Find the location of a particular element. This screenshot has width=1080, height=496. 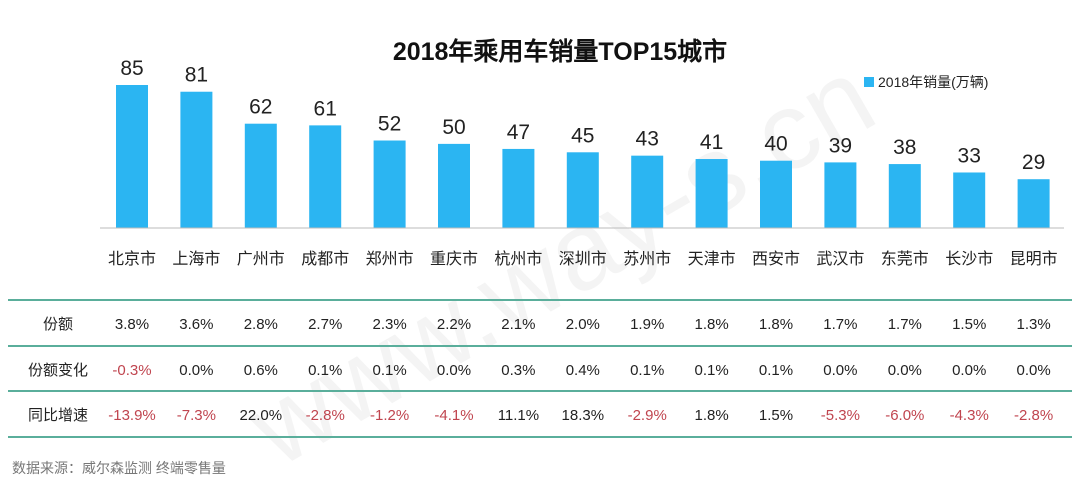

category-label: 杭州市 is located at coordinates (518, 259).